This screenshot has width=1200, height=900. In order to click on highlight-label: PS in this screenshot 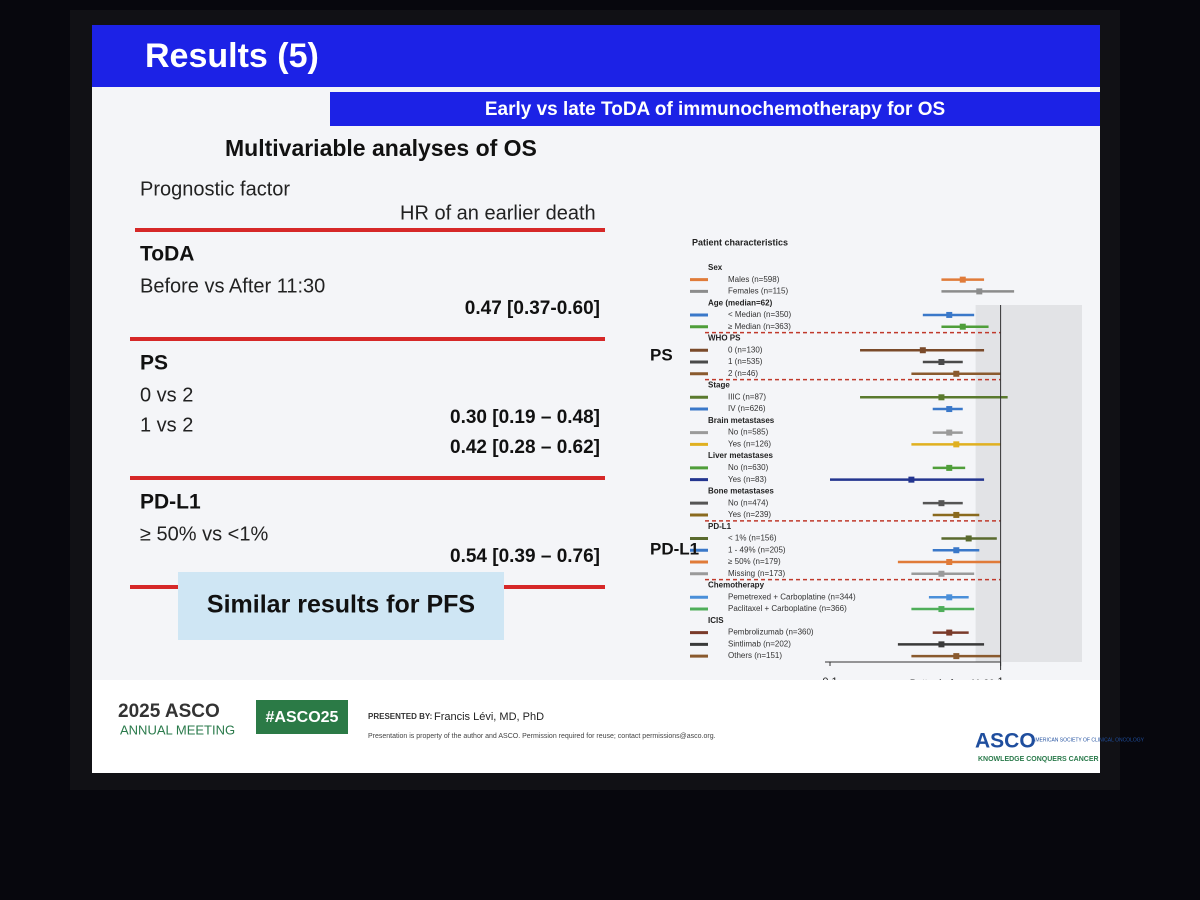, I will do `click(661, 355)`.